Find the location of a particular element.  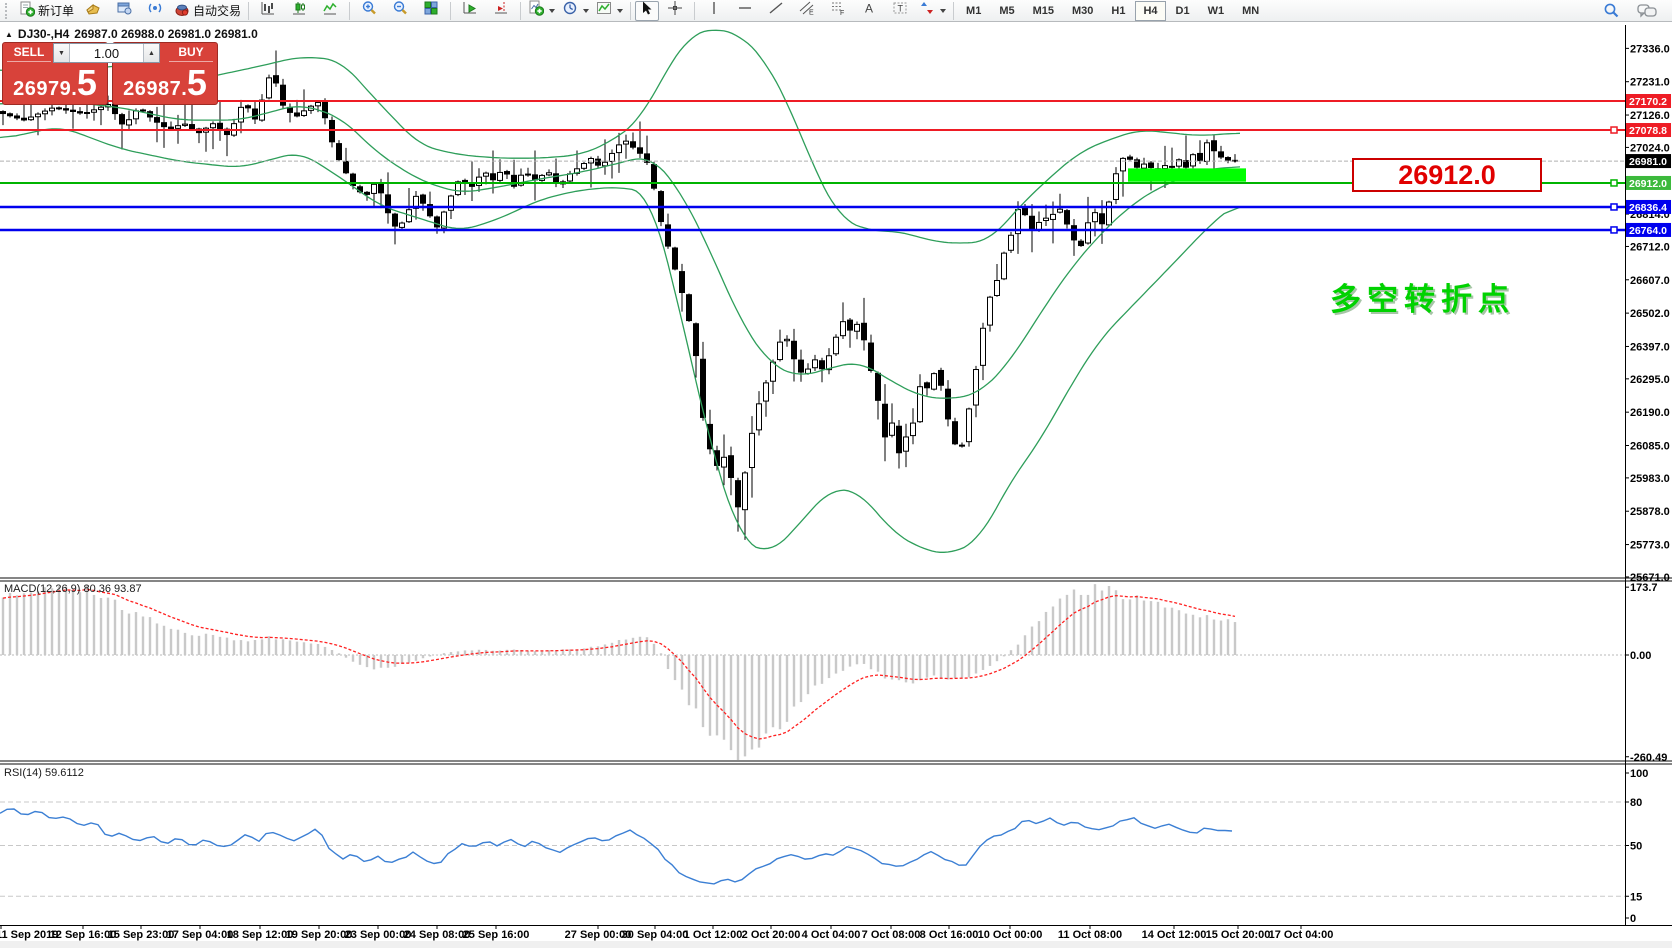

svg-text: 26502.0 is located at coordinates (1650, 314).